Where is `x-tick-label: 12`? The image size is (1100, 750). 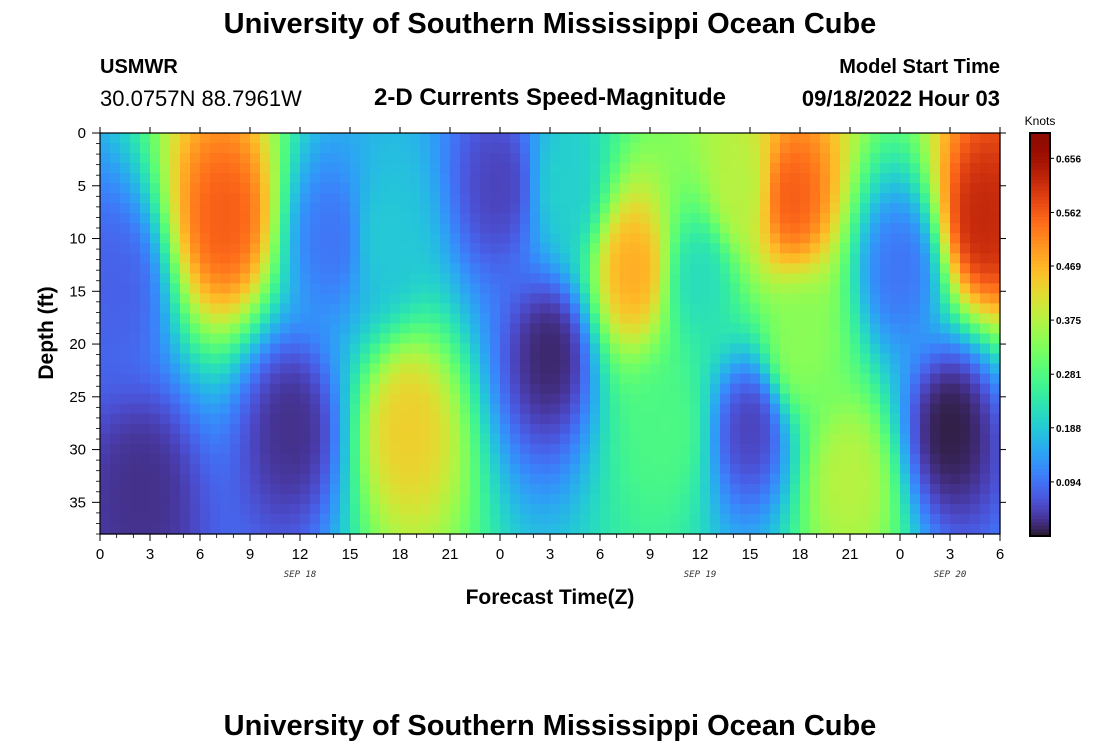
x-tick-label: 12 is located at coordinates (300, 554).